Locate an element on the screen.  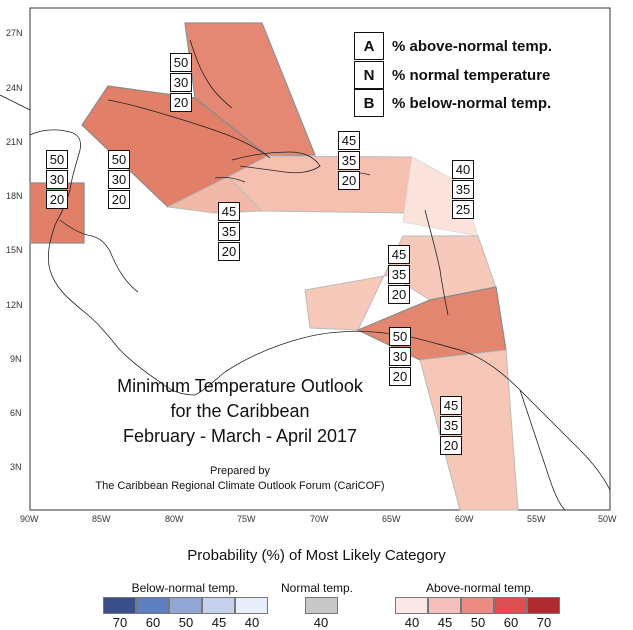
probbox-cuba-west: 50 30 20 is located at coordinates (119, 180).